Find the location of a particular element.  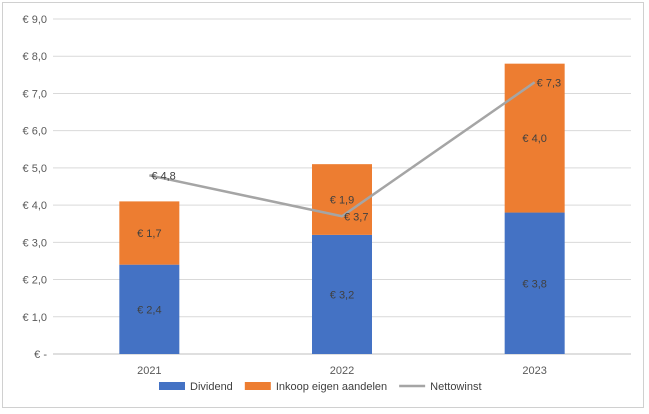

bar-data-label: € 3,2 is located at coordinates (342, 295).